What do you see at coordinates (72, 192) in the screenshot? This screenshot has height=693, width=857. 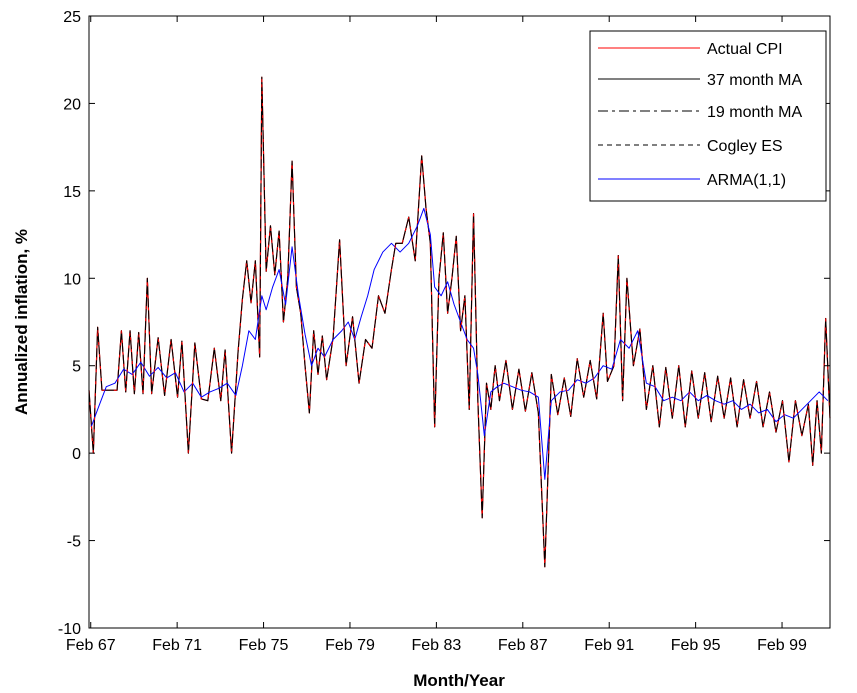 I see `y-tick-label-5: 15` at bounding box center [72, 192].